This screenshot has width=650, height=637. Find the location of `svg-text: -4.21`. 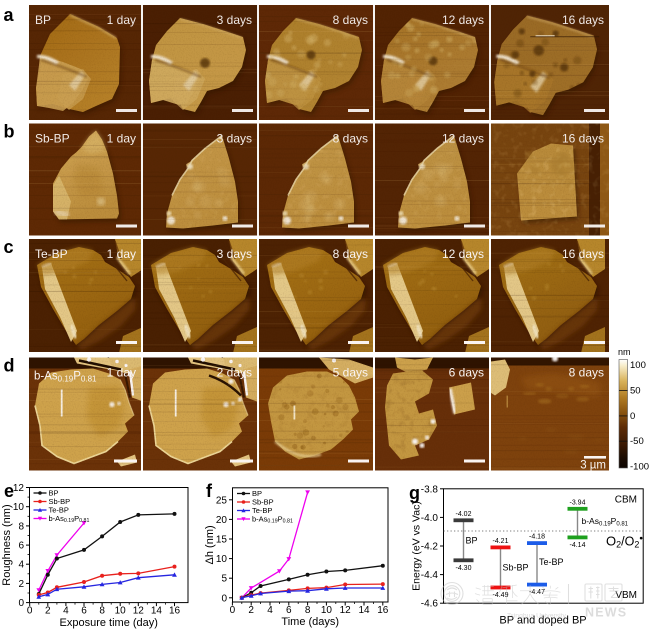

svg-text: -4.21 is located at coordinates (501, 541).